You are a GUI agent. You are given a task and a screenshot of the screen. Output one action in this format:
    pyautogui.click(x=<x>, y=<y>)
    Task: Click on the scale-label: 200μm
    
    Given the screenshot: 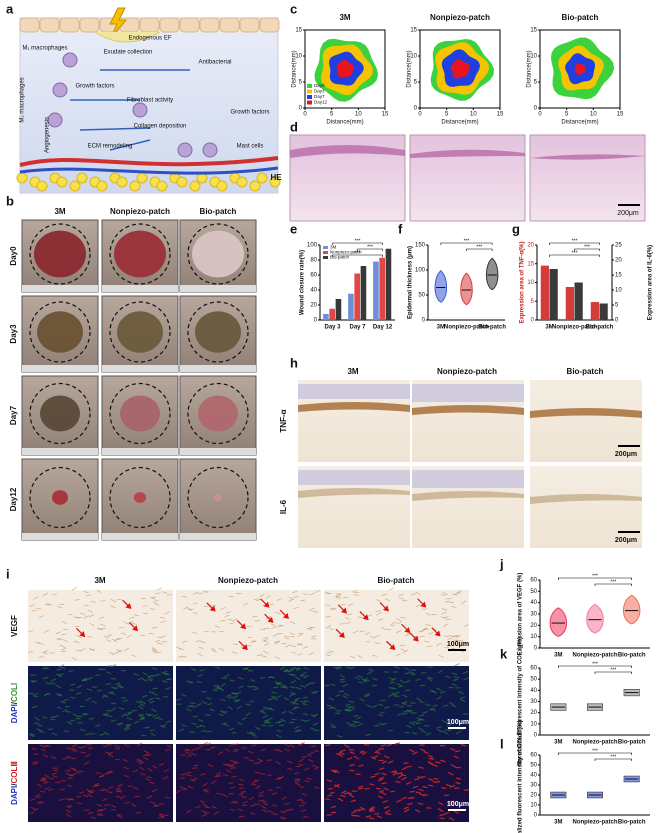 What is the action you would take?
    pyautogui.click(x=626, y=454)
    